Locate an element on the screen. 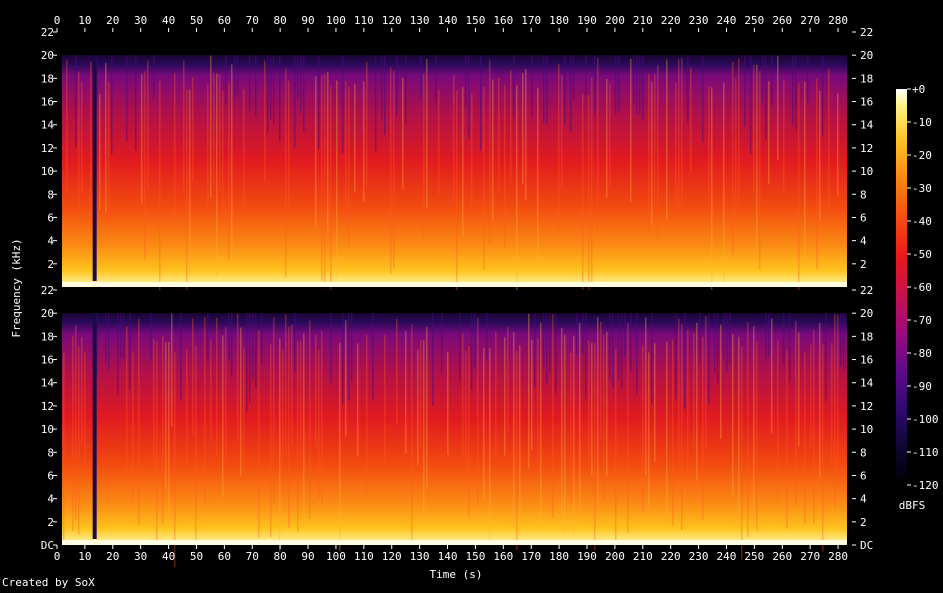  x-axis-label: Time (s) is located at coordinates (456, 574).